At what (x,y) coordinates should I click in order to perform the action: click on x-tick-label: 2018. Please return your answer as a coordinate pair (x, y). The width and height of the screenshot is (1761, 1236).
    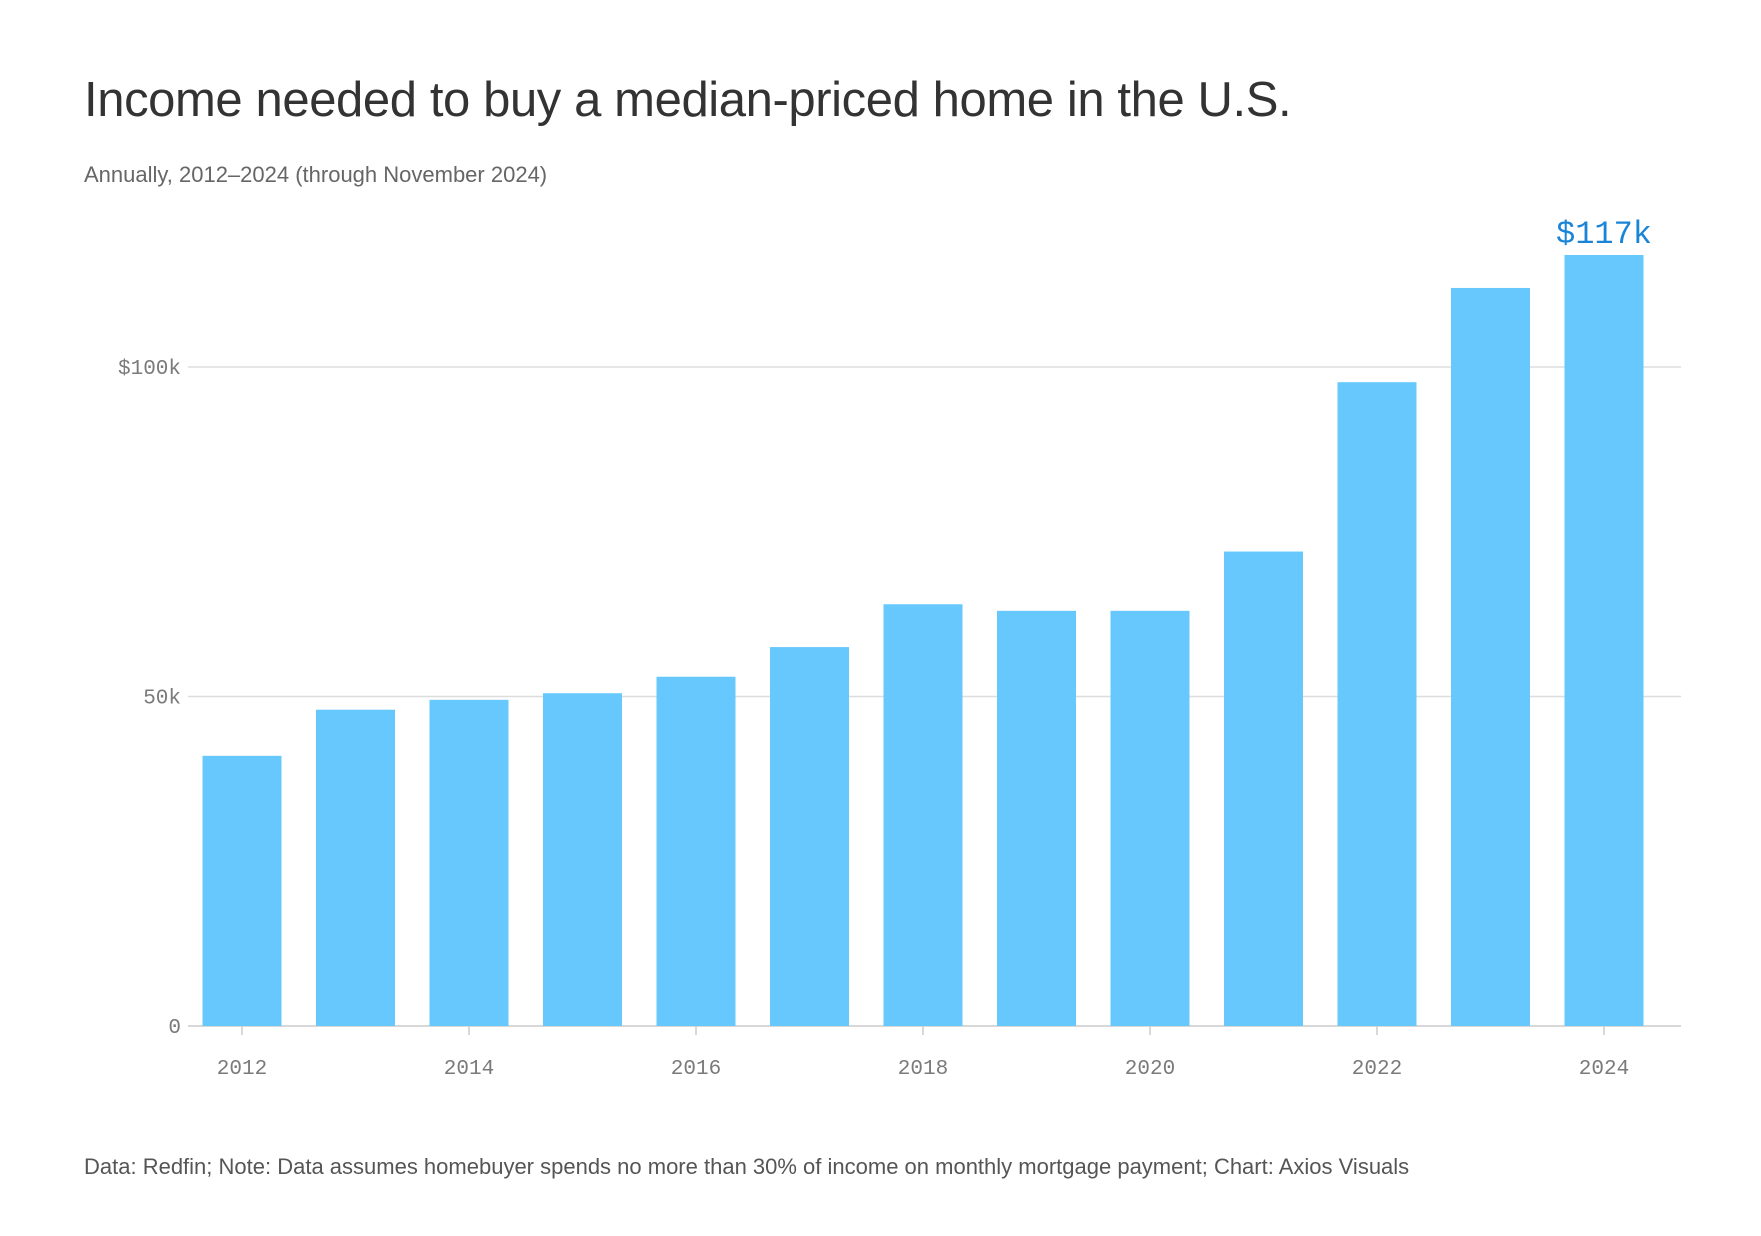
    Looking at the image, I should click on (923, 1069).